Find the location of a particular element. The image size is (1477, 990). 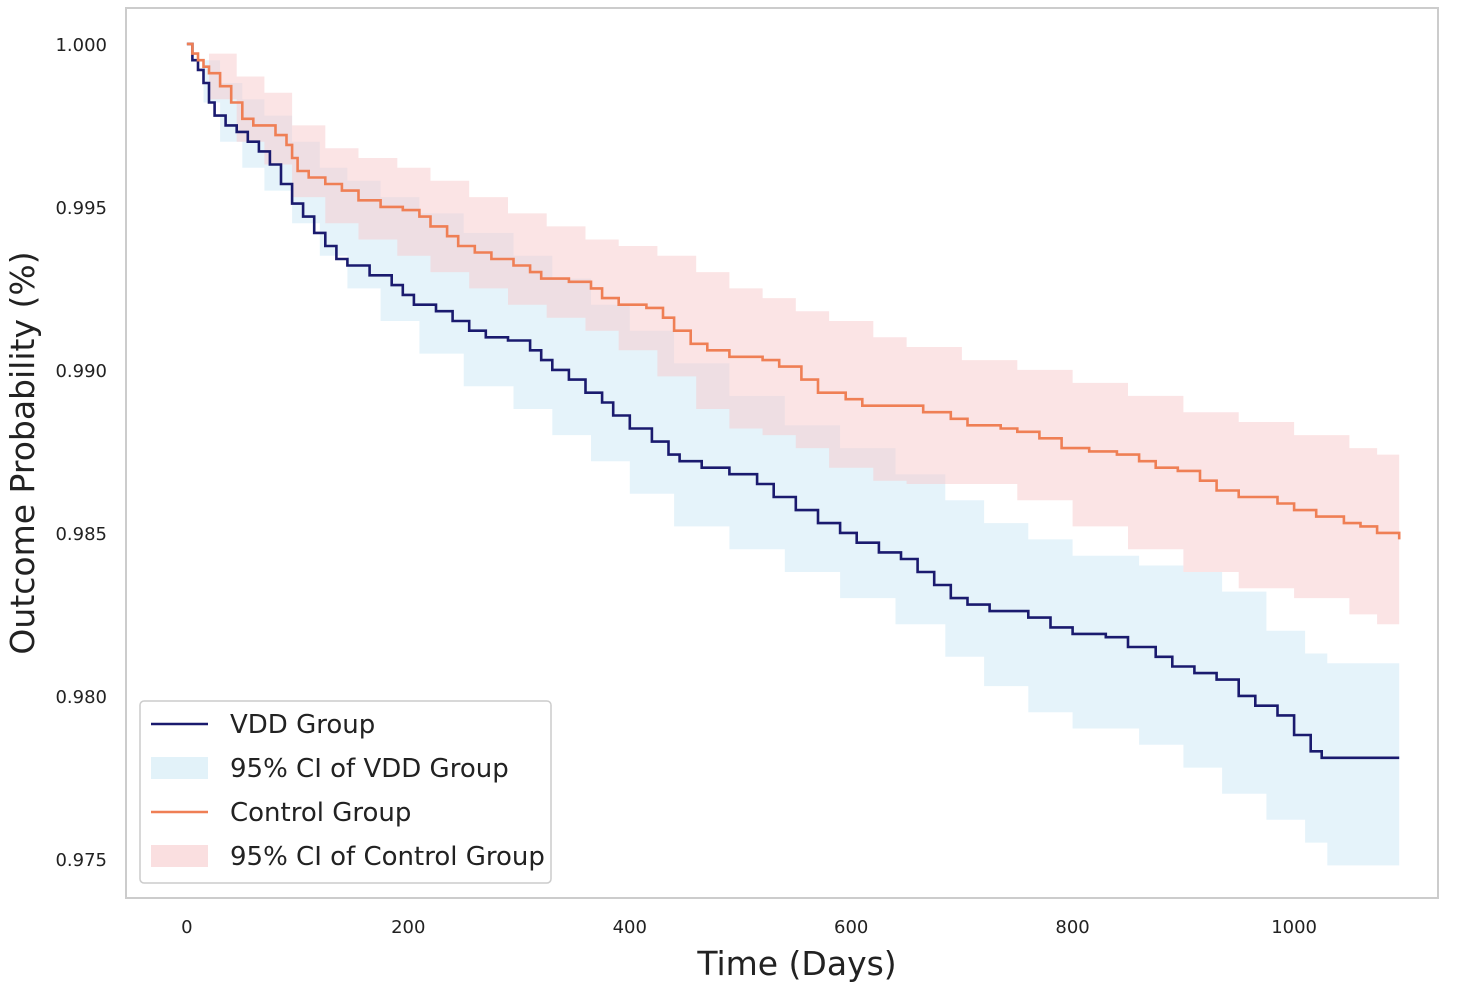

legend-label: VDD Group is located at coordinates (302, 725).